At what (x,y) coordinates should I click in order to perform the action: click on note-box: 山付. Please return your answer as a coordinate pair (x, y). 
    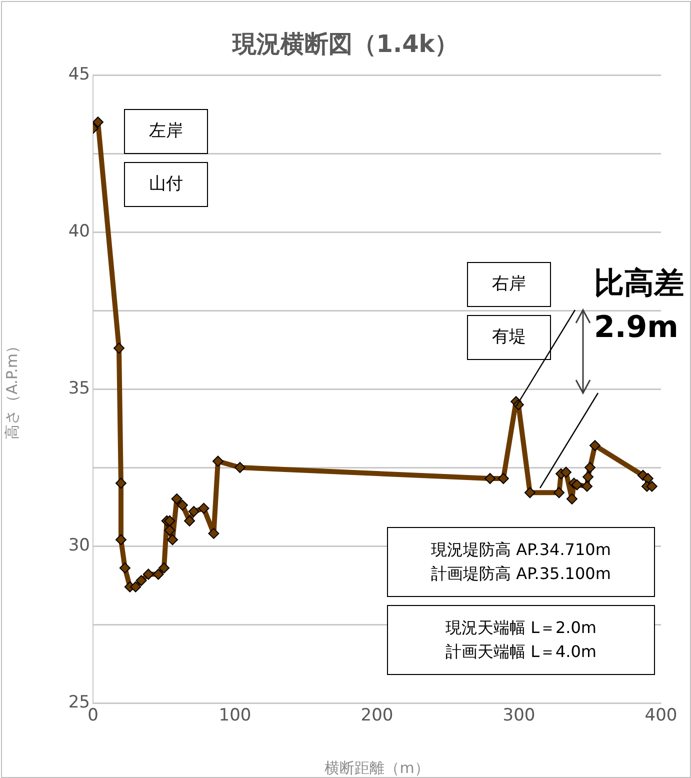
    Looking at the image, I should click on (166, 184).